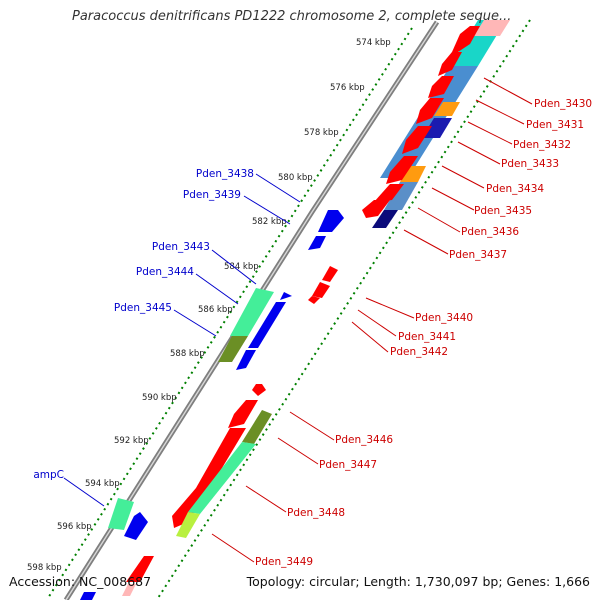 This screenshot has height=600, width=600. Describe the element at coordinates (80, 581) in the screenshot. I see `accession-label: Accession: NC_008687` at that location.